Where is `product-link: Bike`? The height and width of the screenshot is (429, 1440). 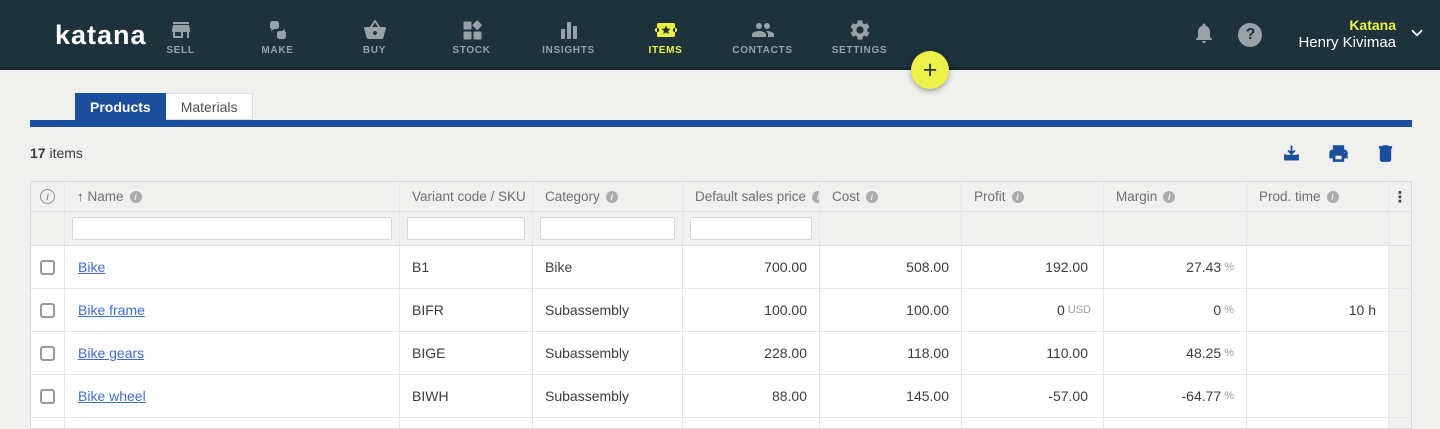
product-link: Bike is located at coordinates (92, 267).